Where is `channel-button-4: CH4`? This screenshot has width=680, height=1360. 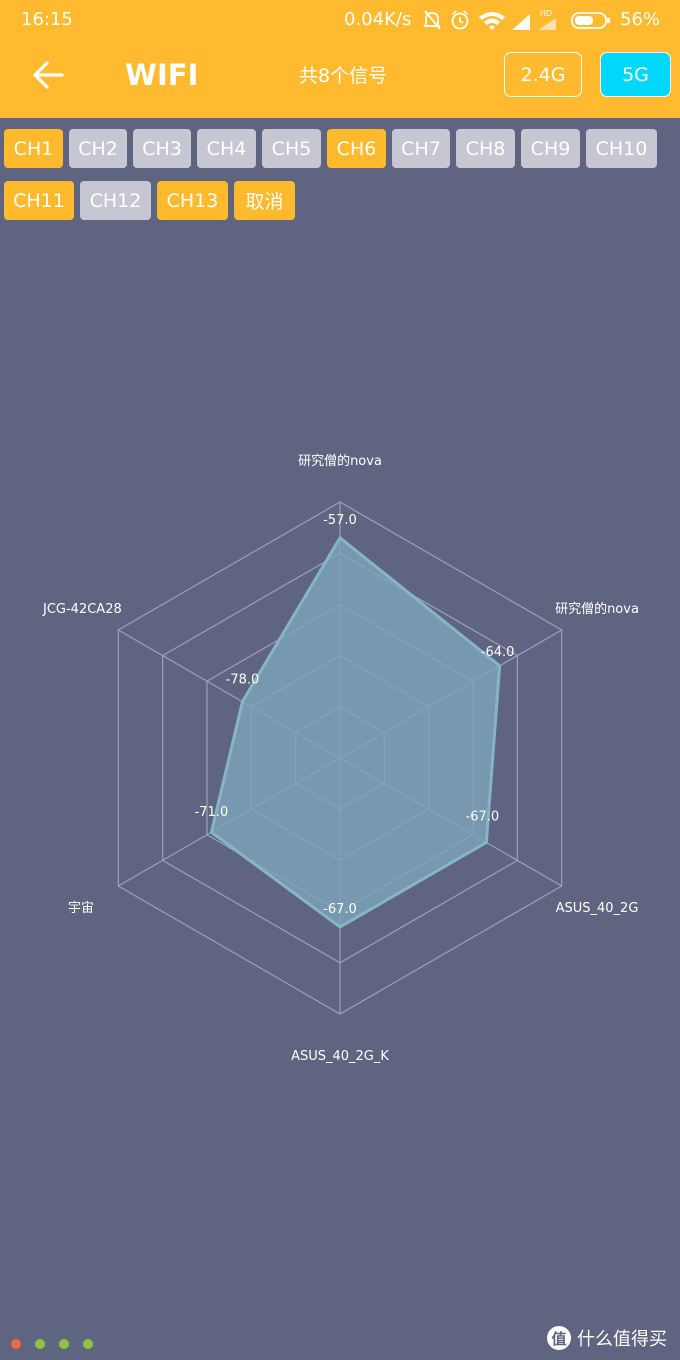 channel-button-4: CH4 is located at coordinates (226, 148).